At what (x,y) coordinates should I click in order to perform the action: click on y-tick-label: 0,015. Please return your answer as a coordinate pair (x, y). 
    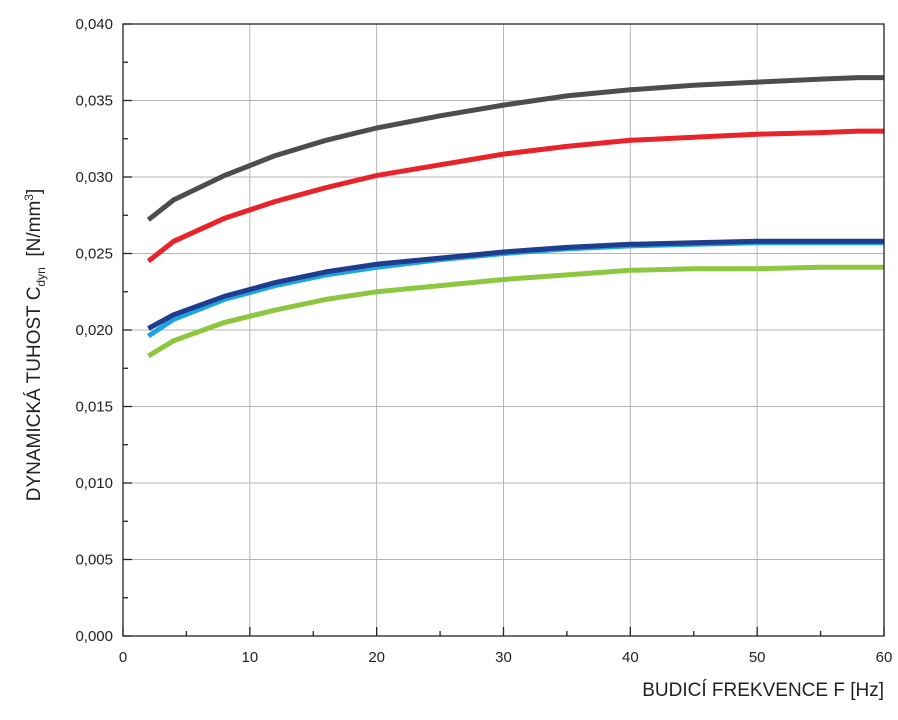
    Looking at the image, I should click on (94, 407).